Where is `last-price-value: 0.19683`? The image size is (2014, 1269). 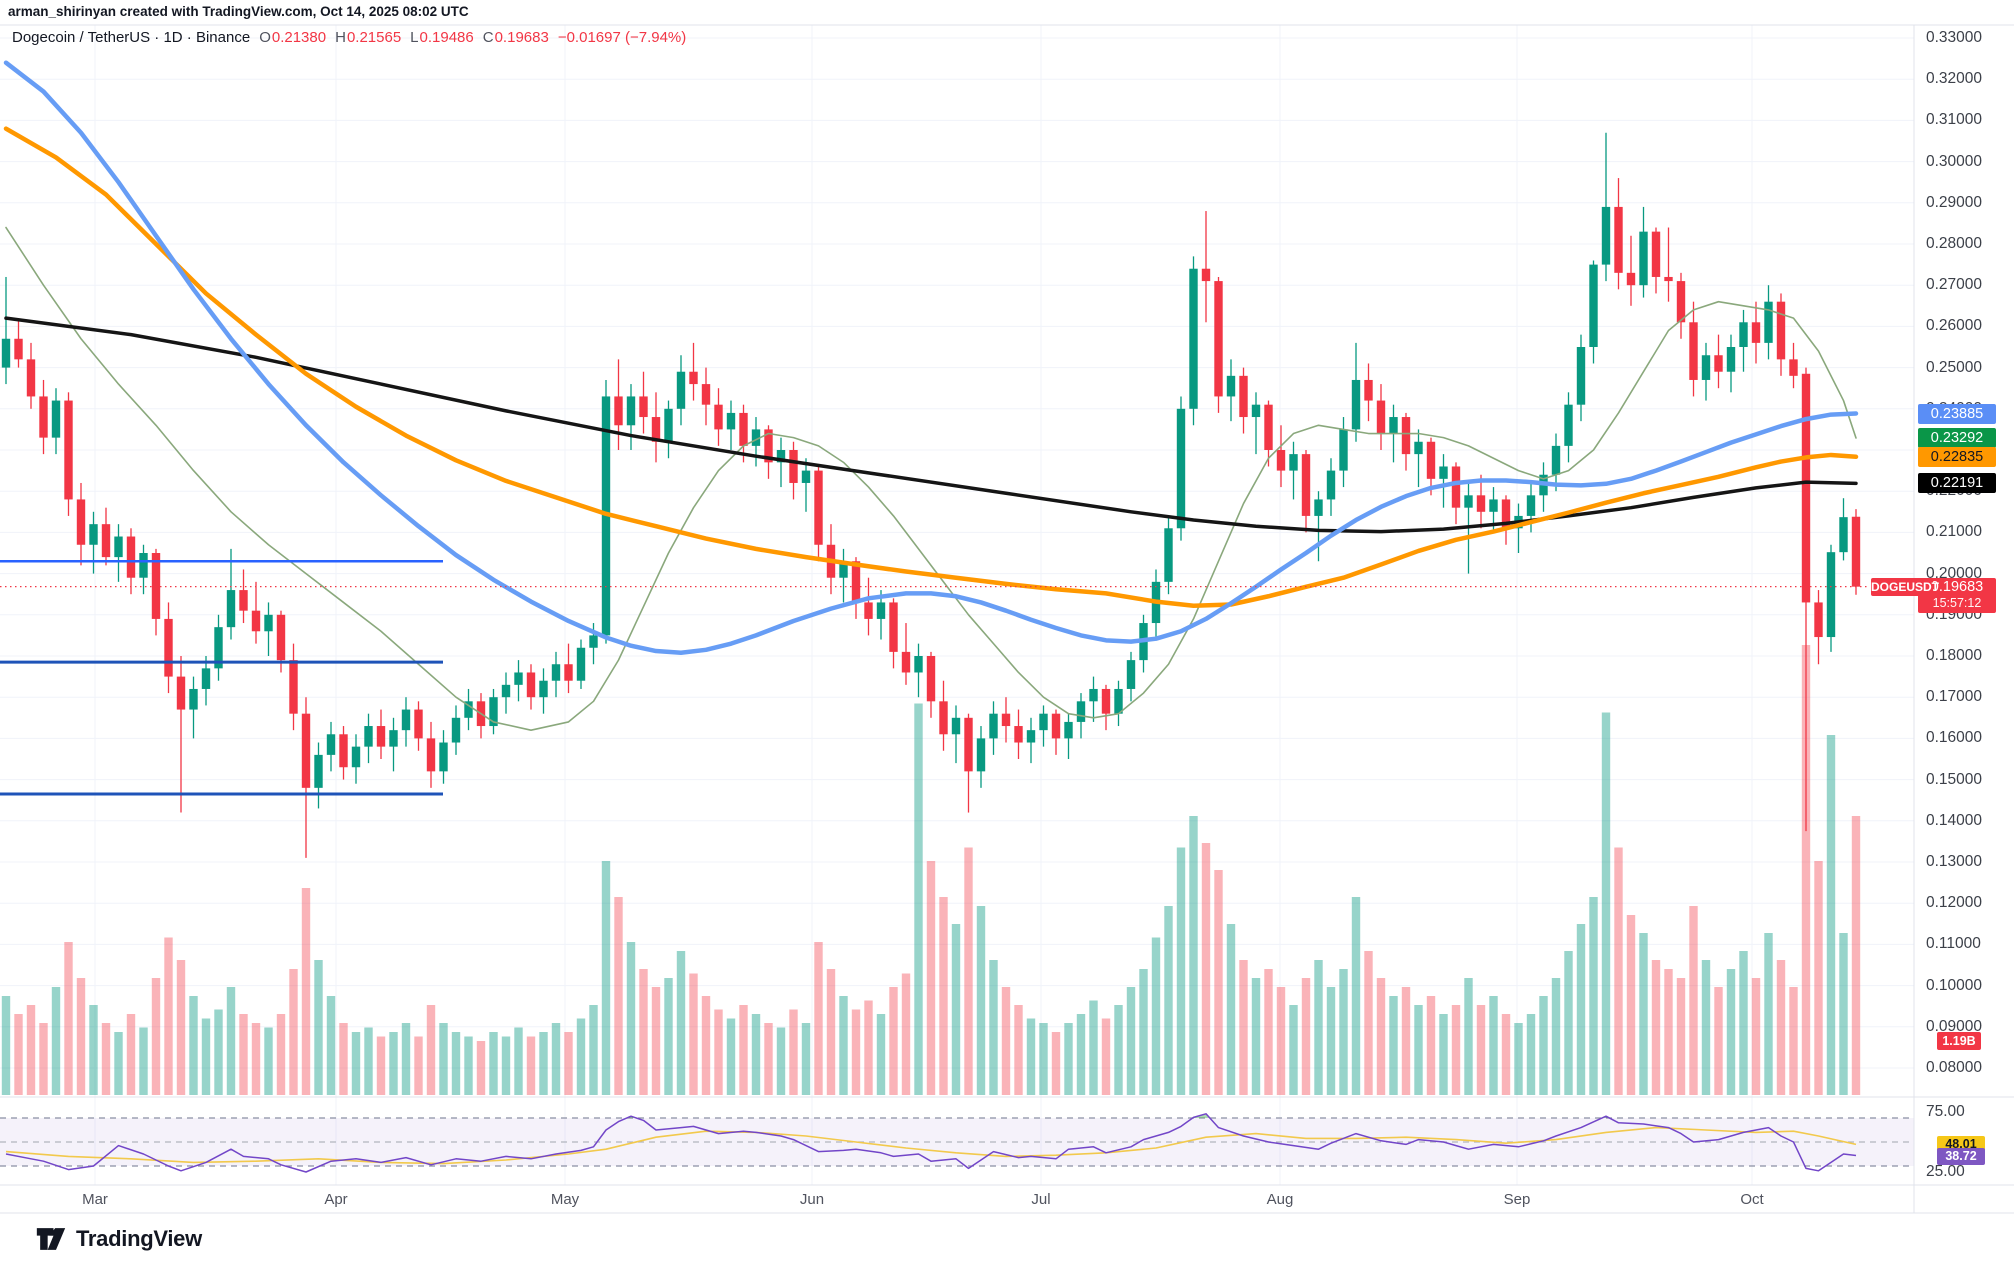 last-price-value: 0.19683 is located at coordinates (1957, 586).